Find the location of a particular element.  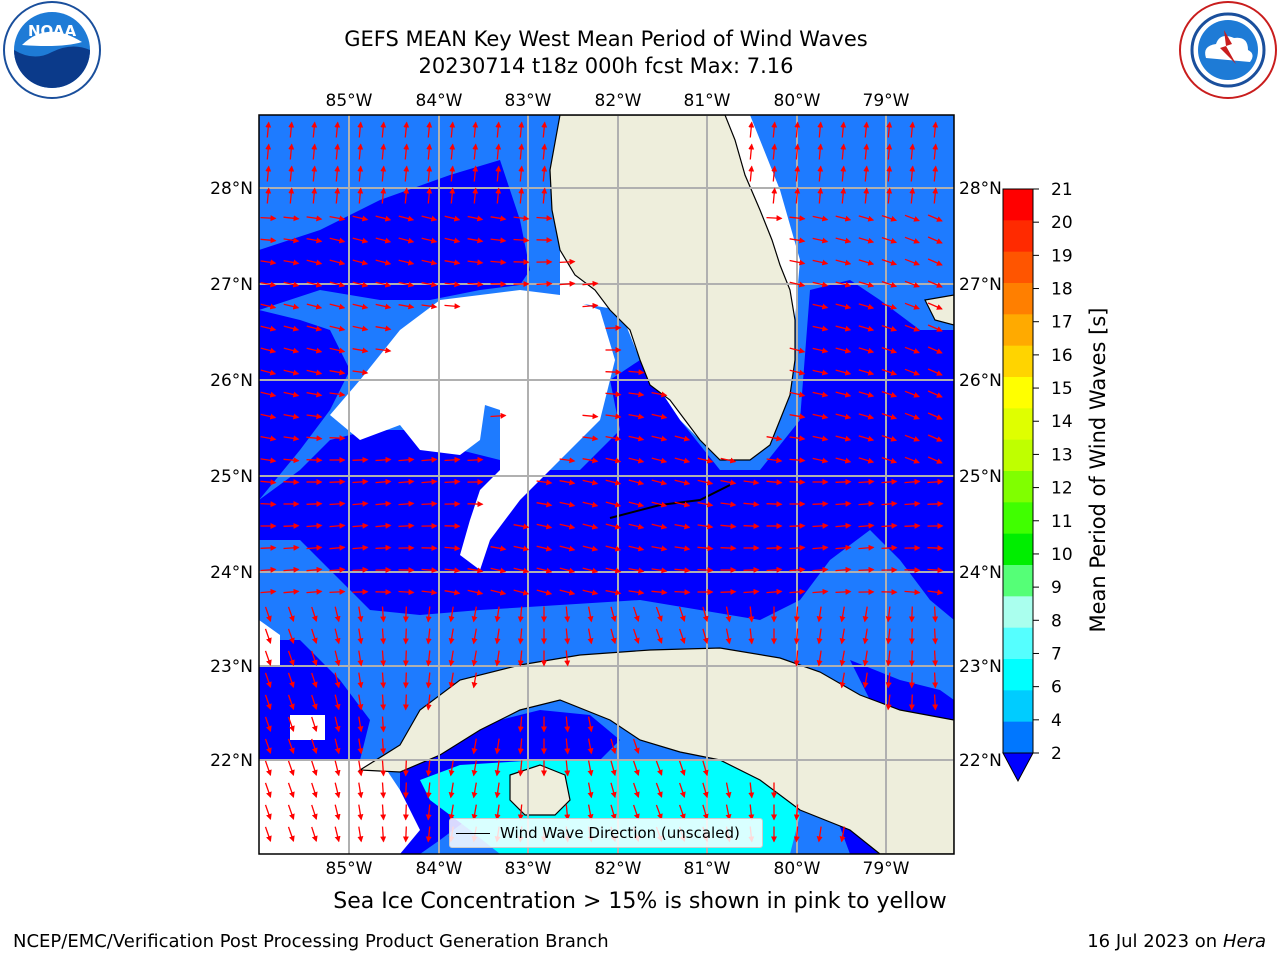

colorbar-tick-label: 8 is located at coordinates (1056, 621).